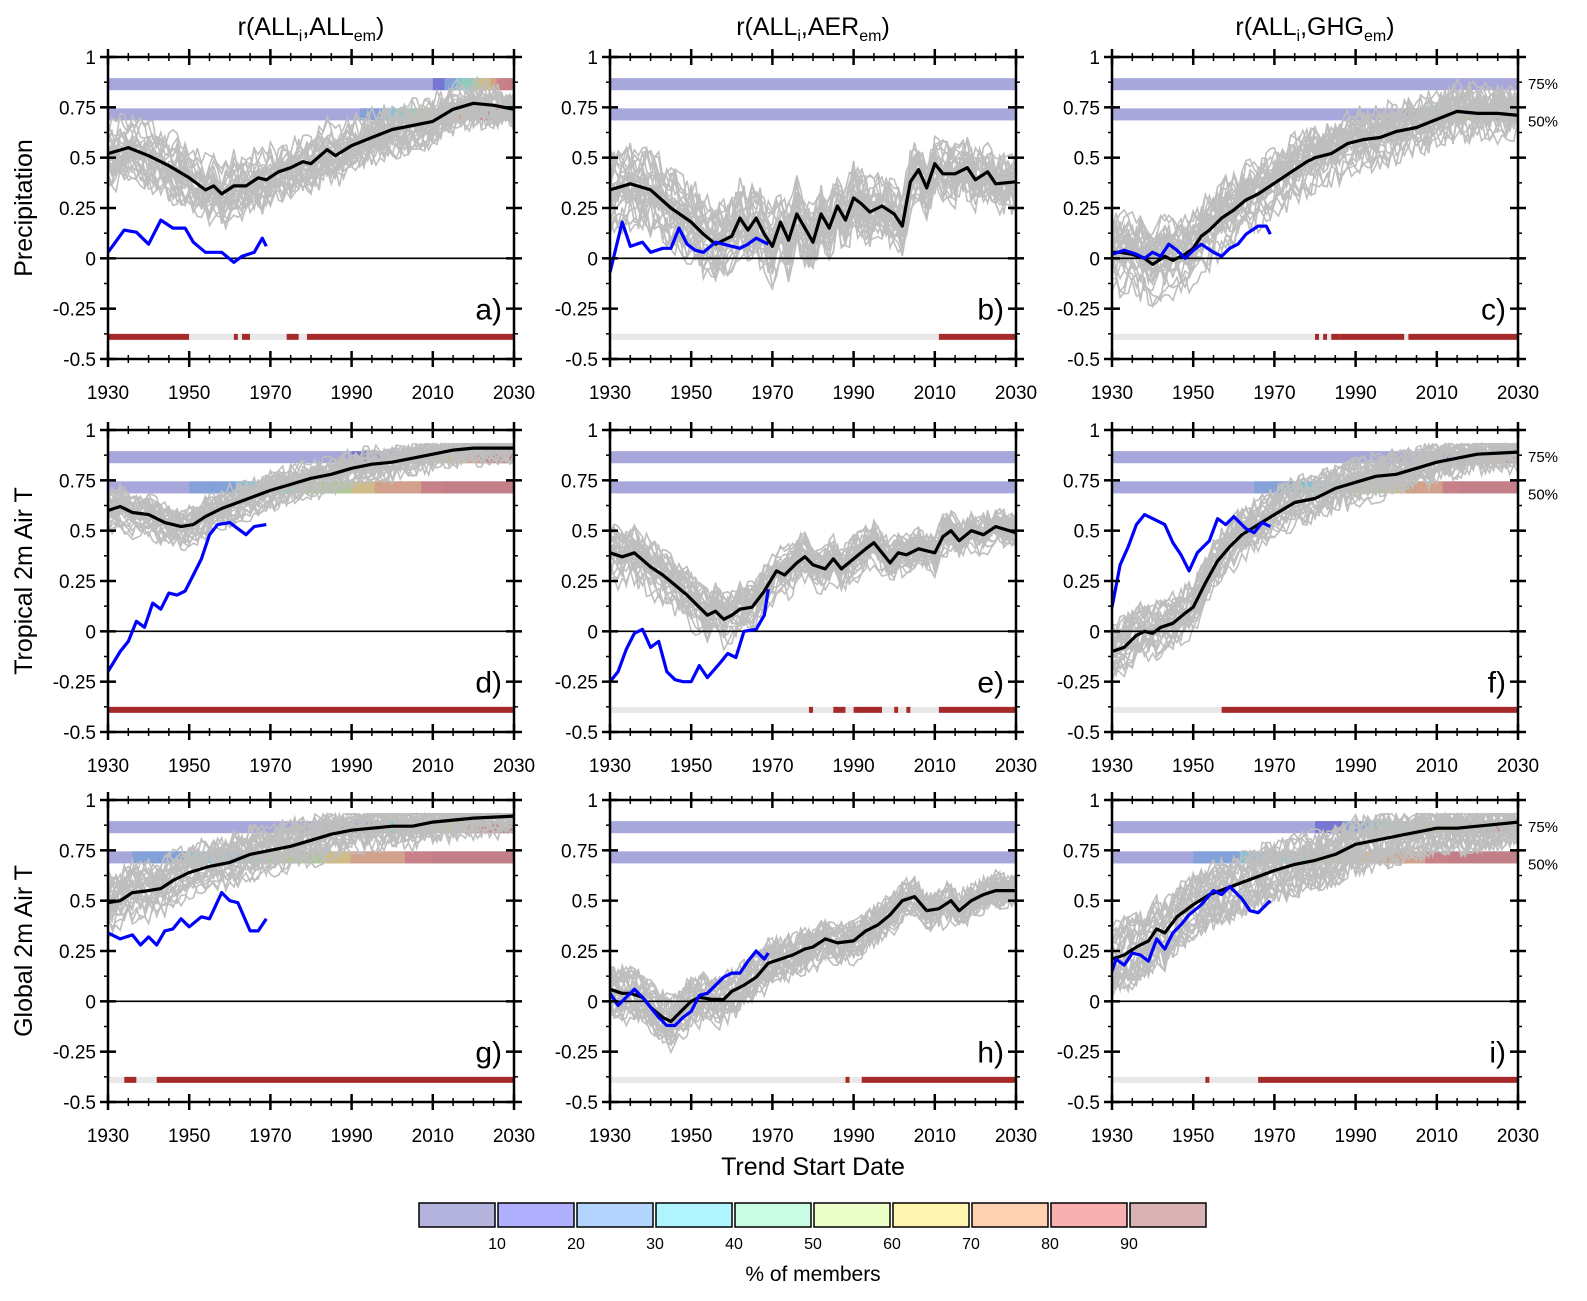 This screenshot has height=1301, width=1587. What do you see at coordinates (1265, 27) in the screenshot?
I see `title-text: r(ALL` at bounding box center [1265, 27].